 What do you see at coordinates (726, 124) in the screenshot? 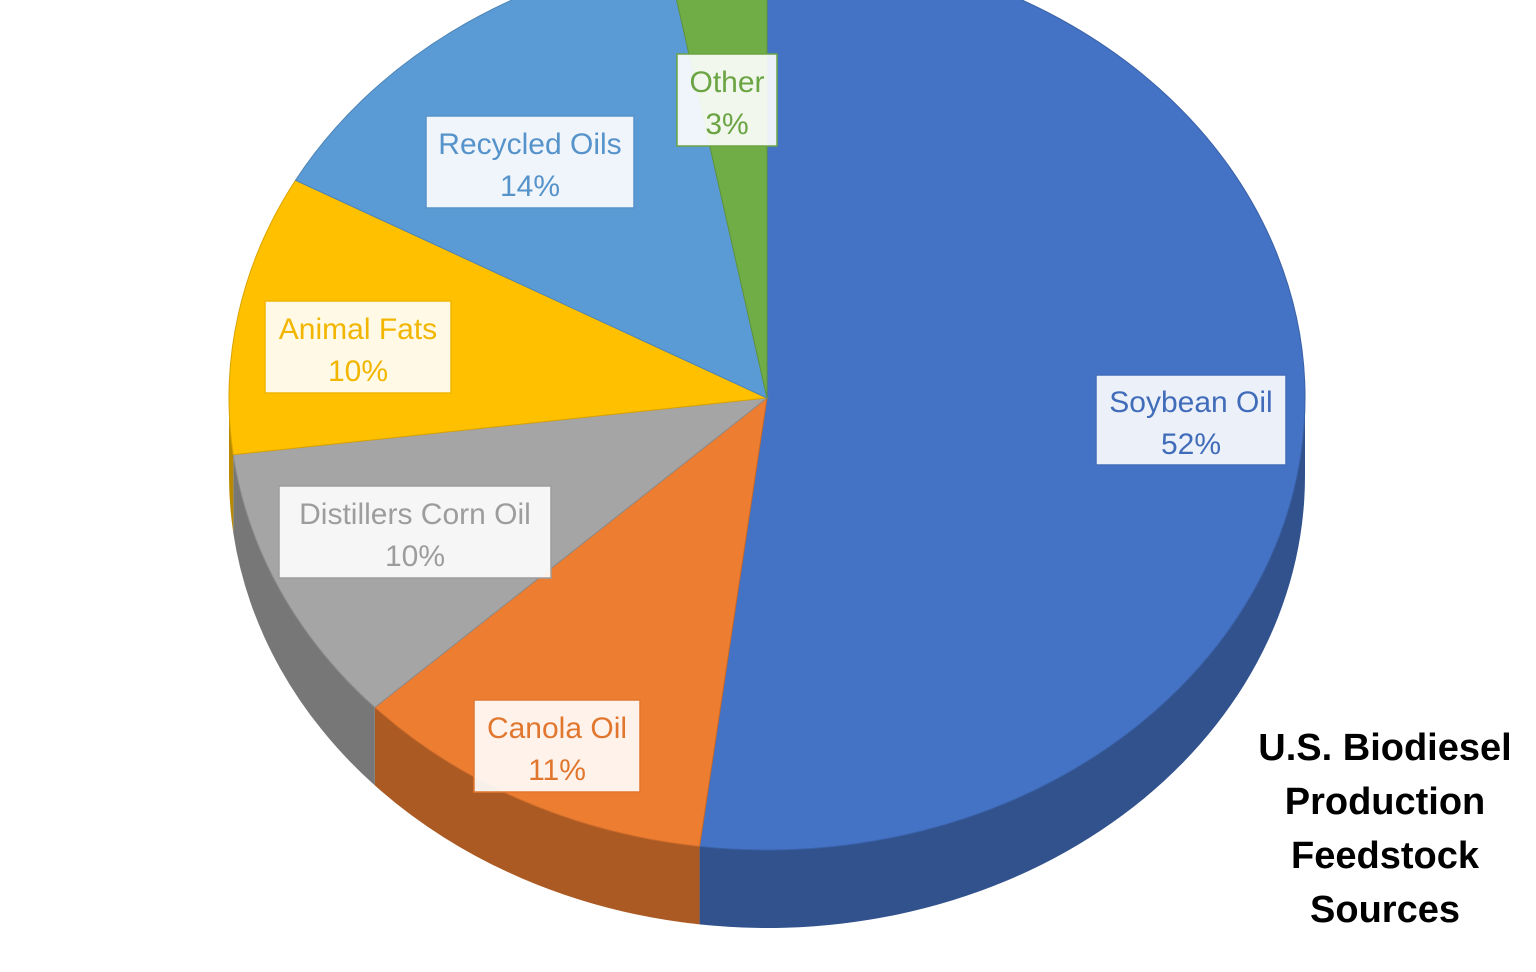
I see `data-label-value: 3%` at bounding box center [726, 124].